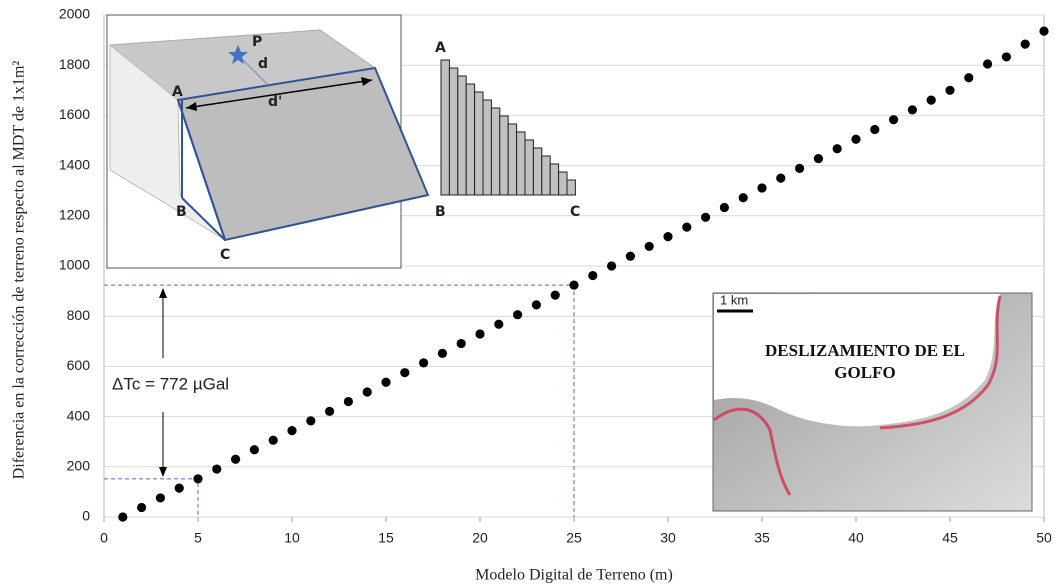 The image size is (1056, 588). What do you see at coordinates (263, 64) in the screenshot?
I see `diagram-label: d` at bounding box center [263, 64].